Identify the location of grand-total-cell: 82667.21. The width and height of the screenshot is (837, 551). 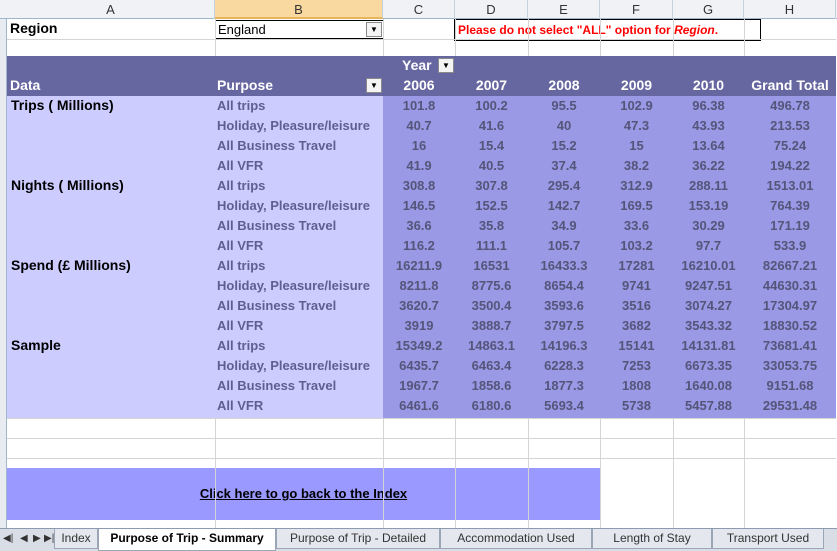
(790, 265).